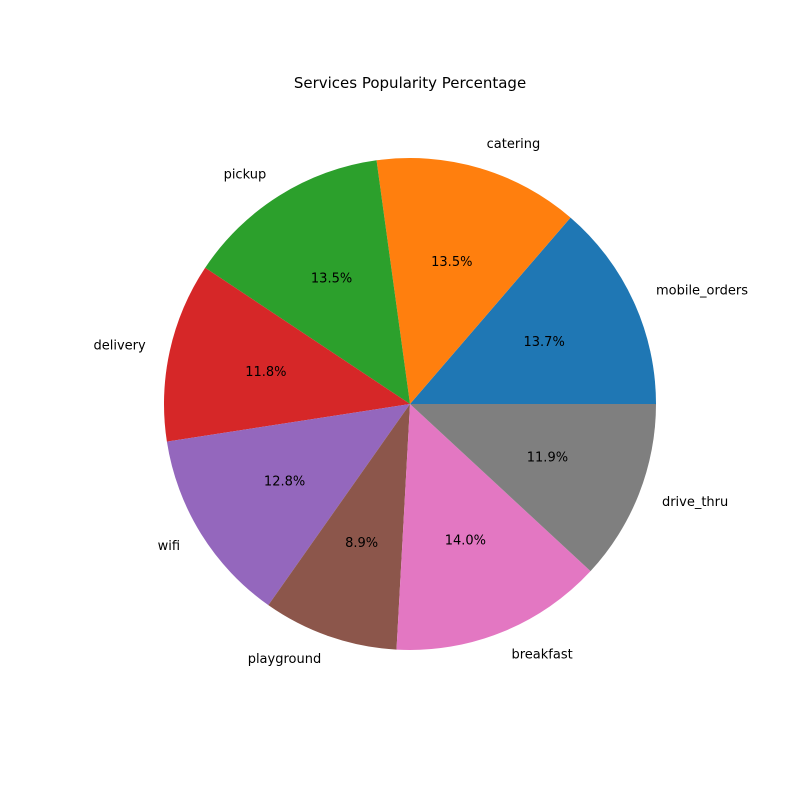 The height and width of the screenshot is (800, 800). What do you see at coordinates (541, 654) in the screenshot?
I see `slice-label-breakfast: breakfast` at bounding box center [541, 654].